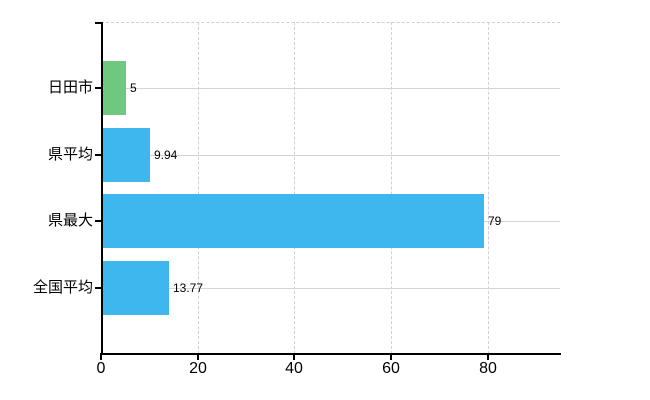 The height and width of the screenshot is (400, 650). What do you see at coordinates (294, 368) in the screenshot?
I see `x-tick-label: 40` at bounding box center [294, 368].